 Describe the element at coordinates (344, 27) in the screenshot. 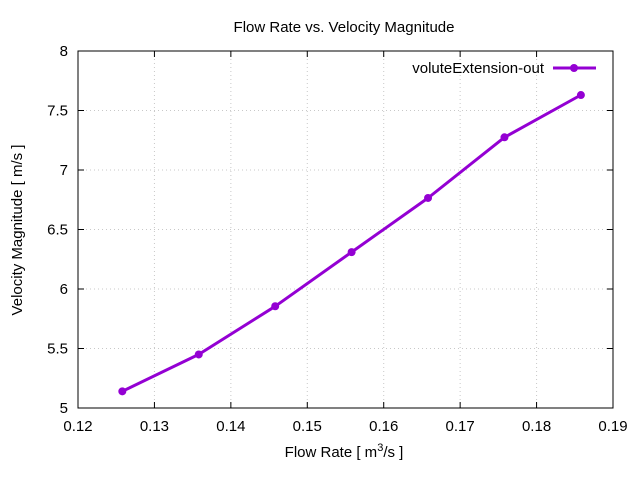

I see `chart-title: Flow Rate vs. Velocity Magnitude` at that location.